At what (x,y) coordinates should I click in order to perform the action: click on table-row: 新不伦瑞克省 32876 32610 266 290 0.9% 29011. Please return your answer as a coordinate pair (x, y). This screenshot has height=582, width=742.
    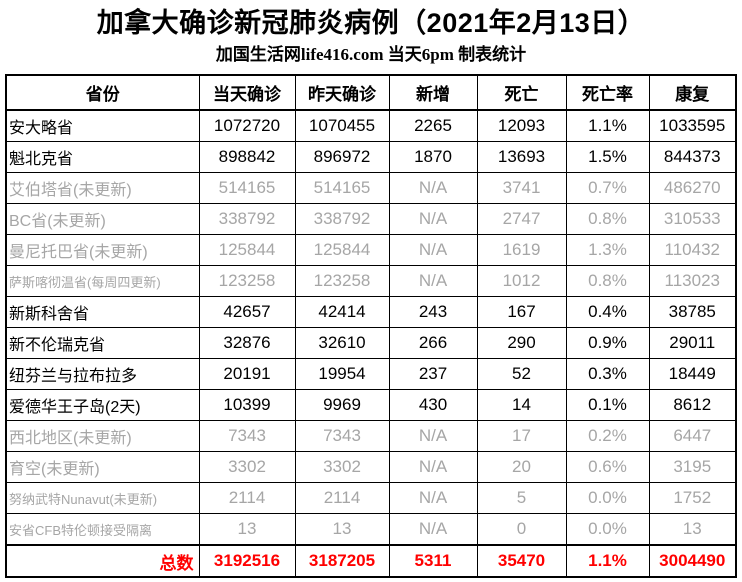
    Looking at the image, I should click on (371, 343).